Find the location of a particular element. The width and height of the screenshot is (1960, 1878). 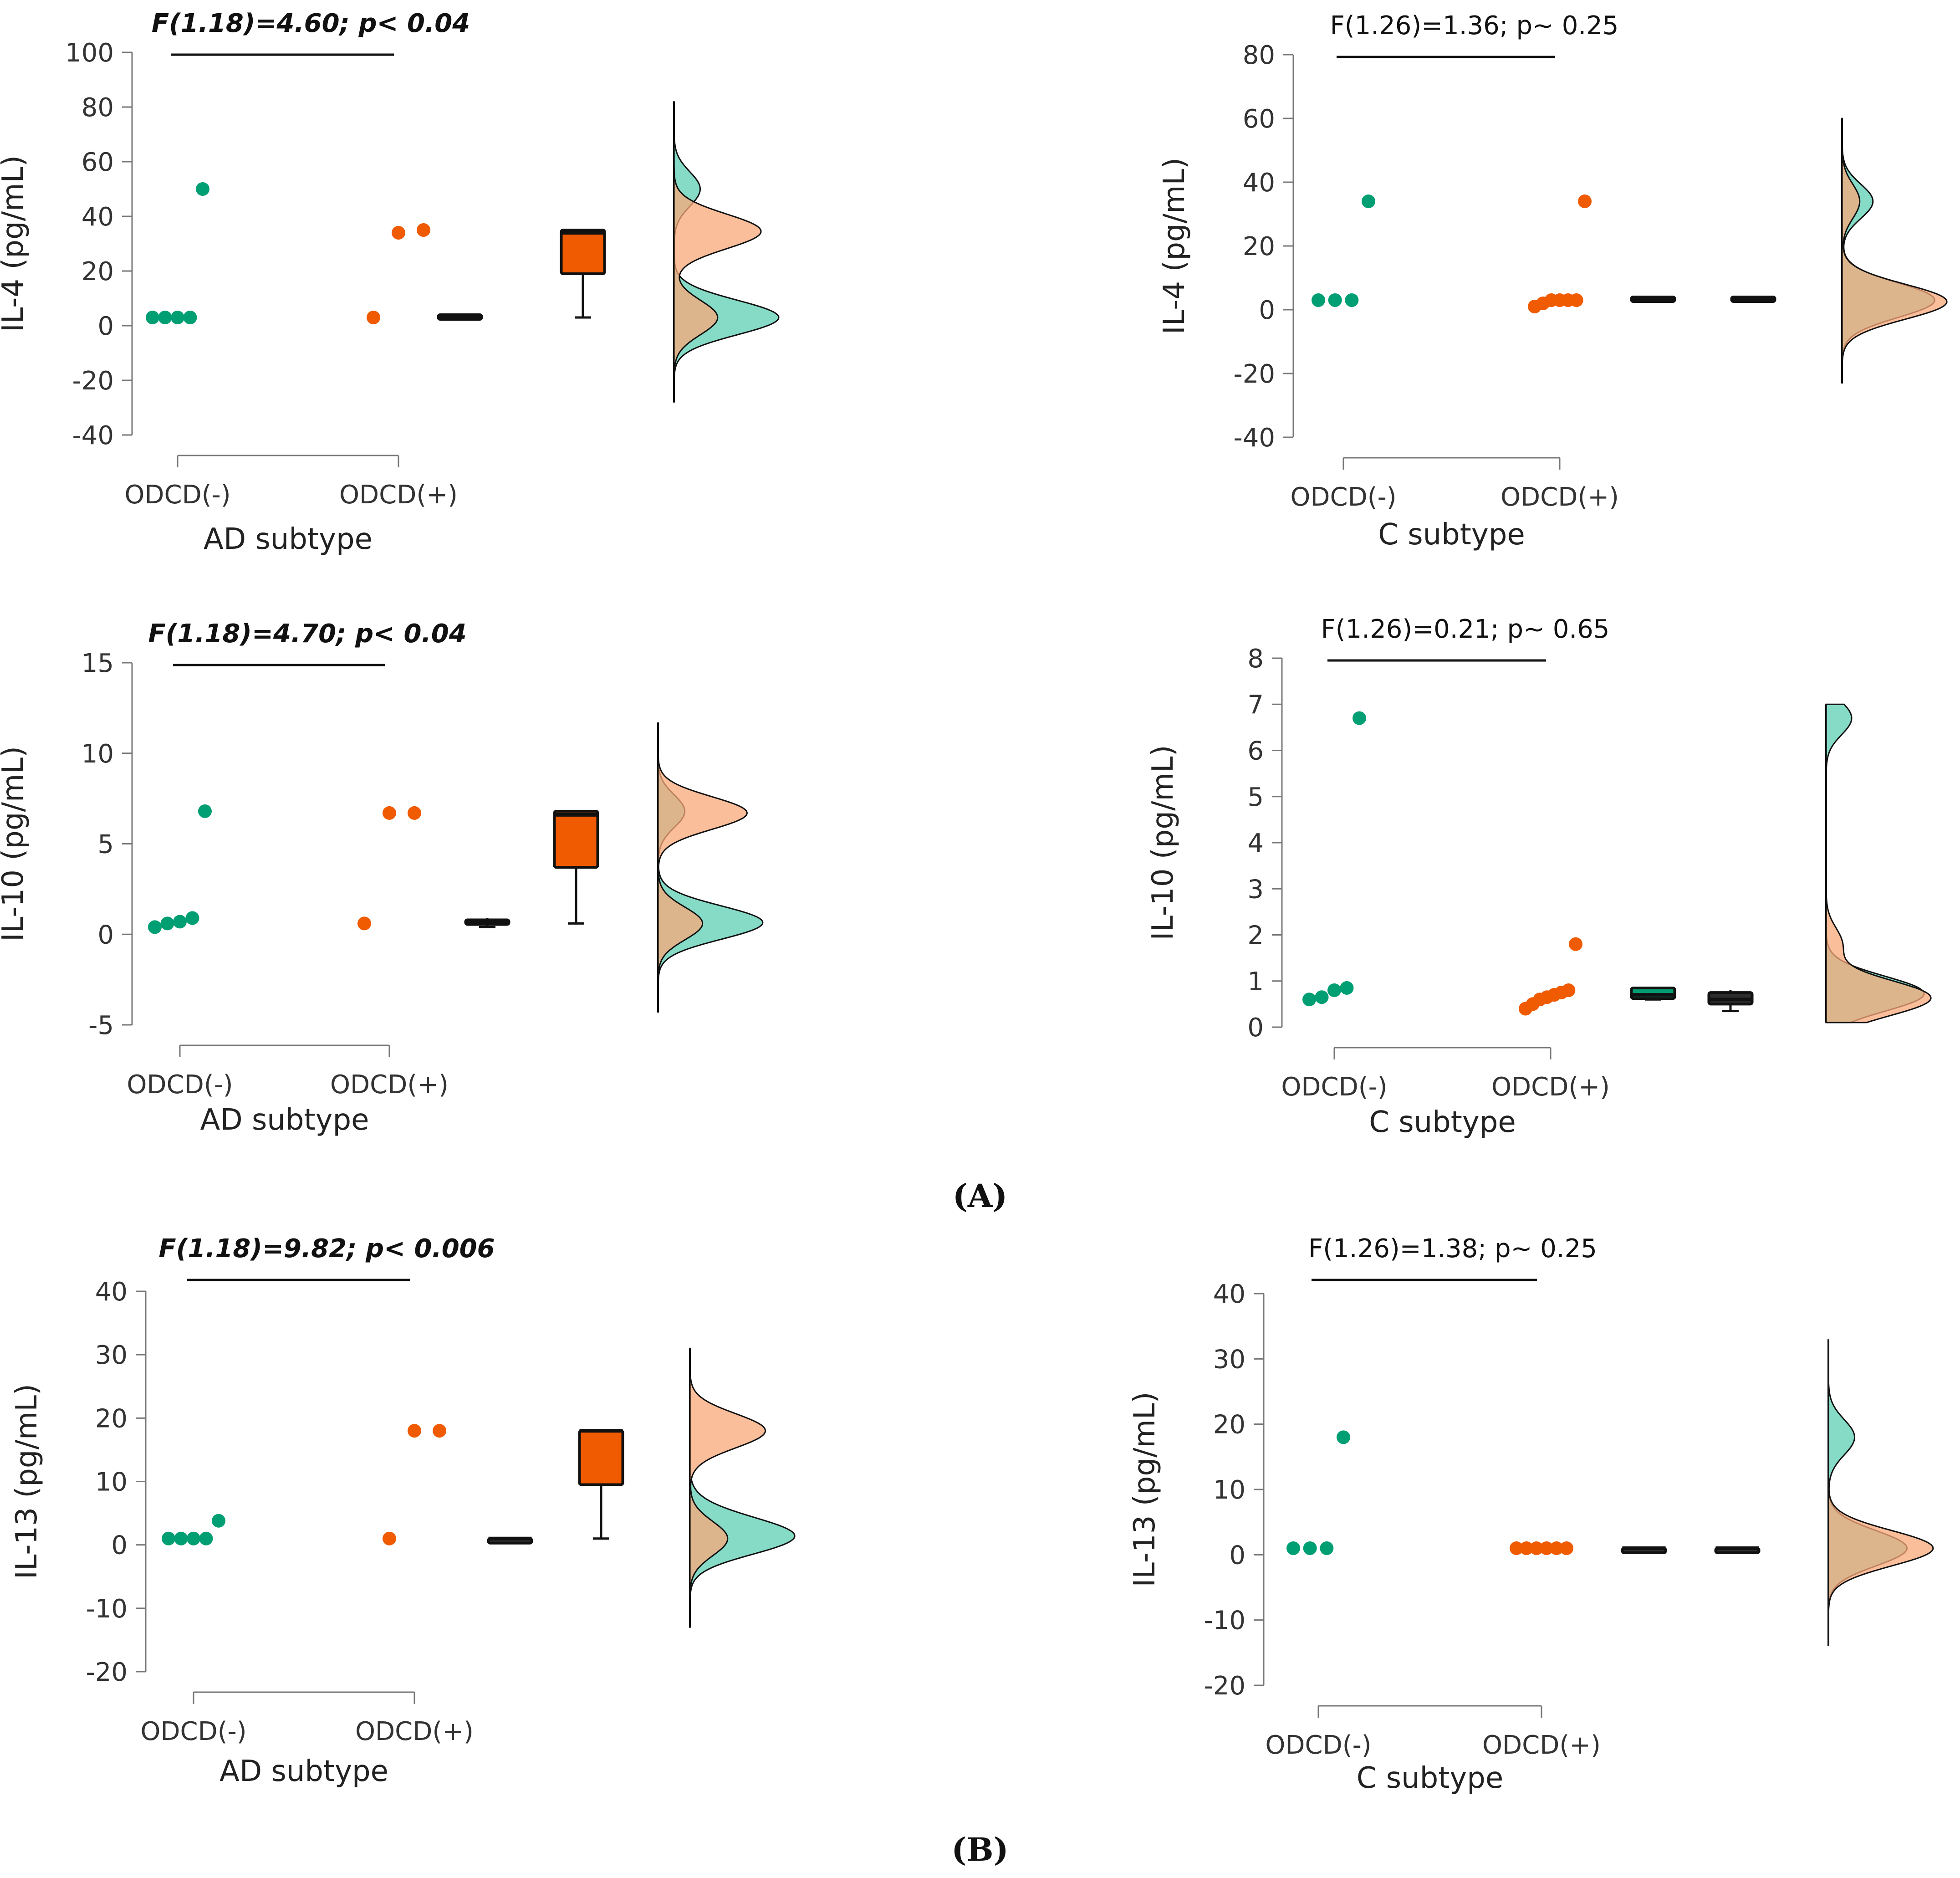

y-tick-label: 15 is located at coordinates (98, 663).